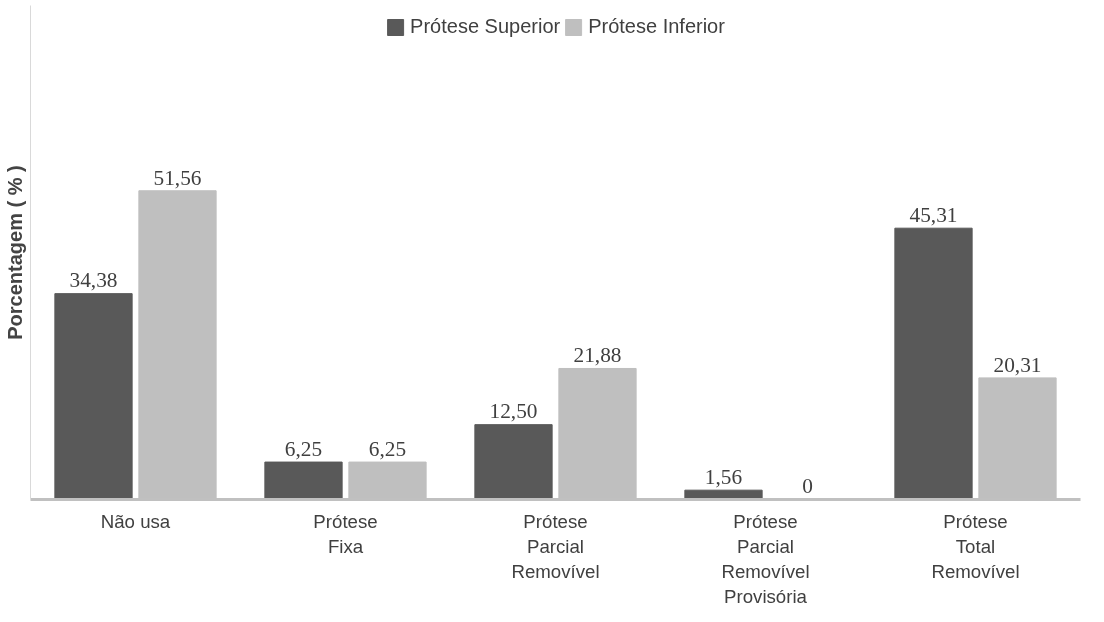  What do you see at coordinates (177, 177) in the screenshot?
I see `data-label: 51,56` at bounding box center [177, 177].